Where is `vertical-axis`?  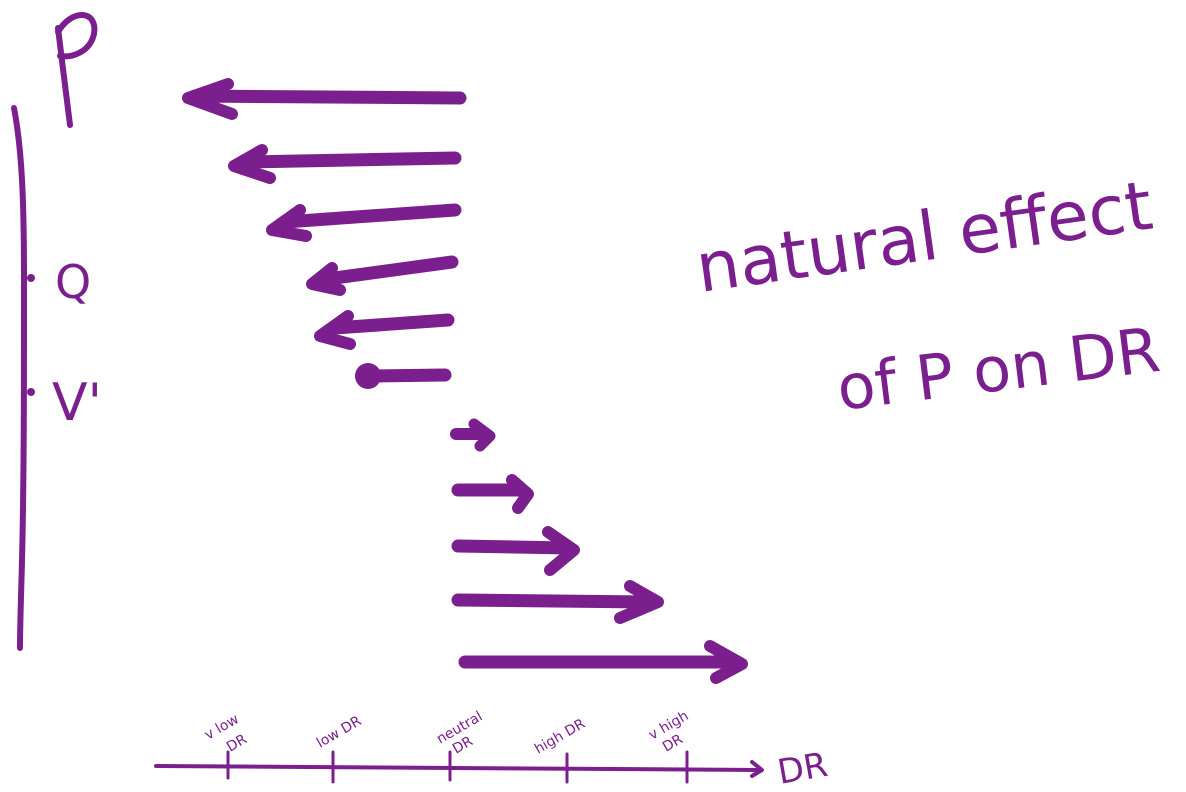
vertical-axis is located at coordinates (23, 378).